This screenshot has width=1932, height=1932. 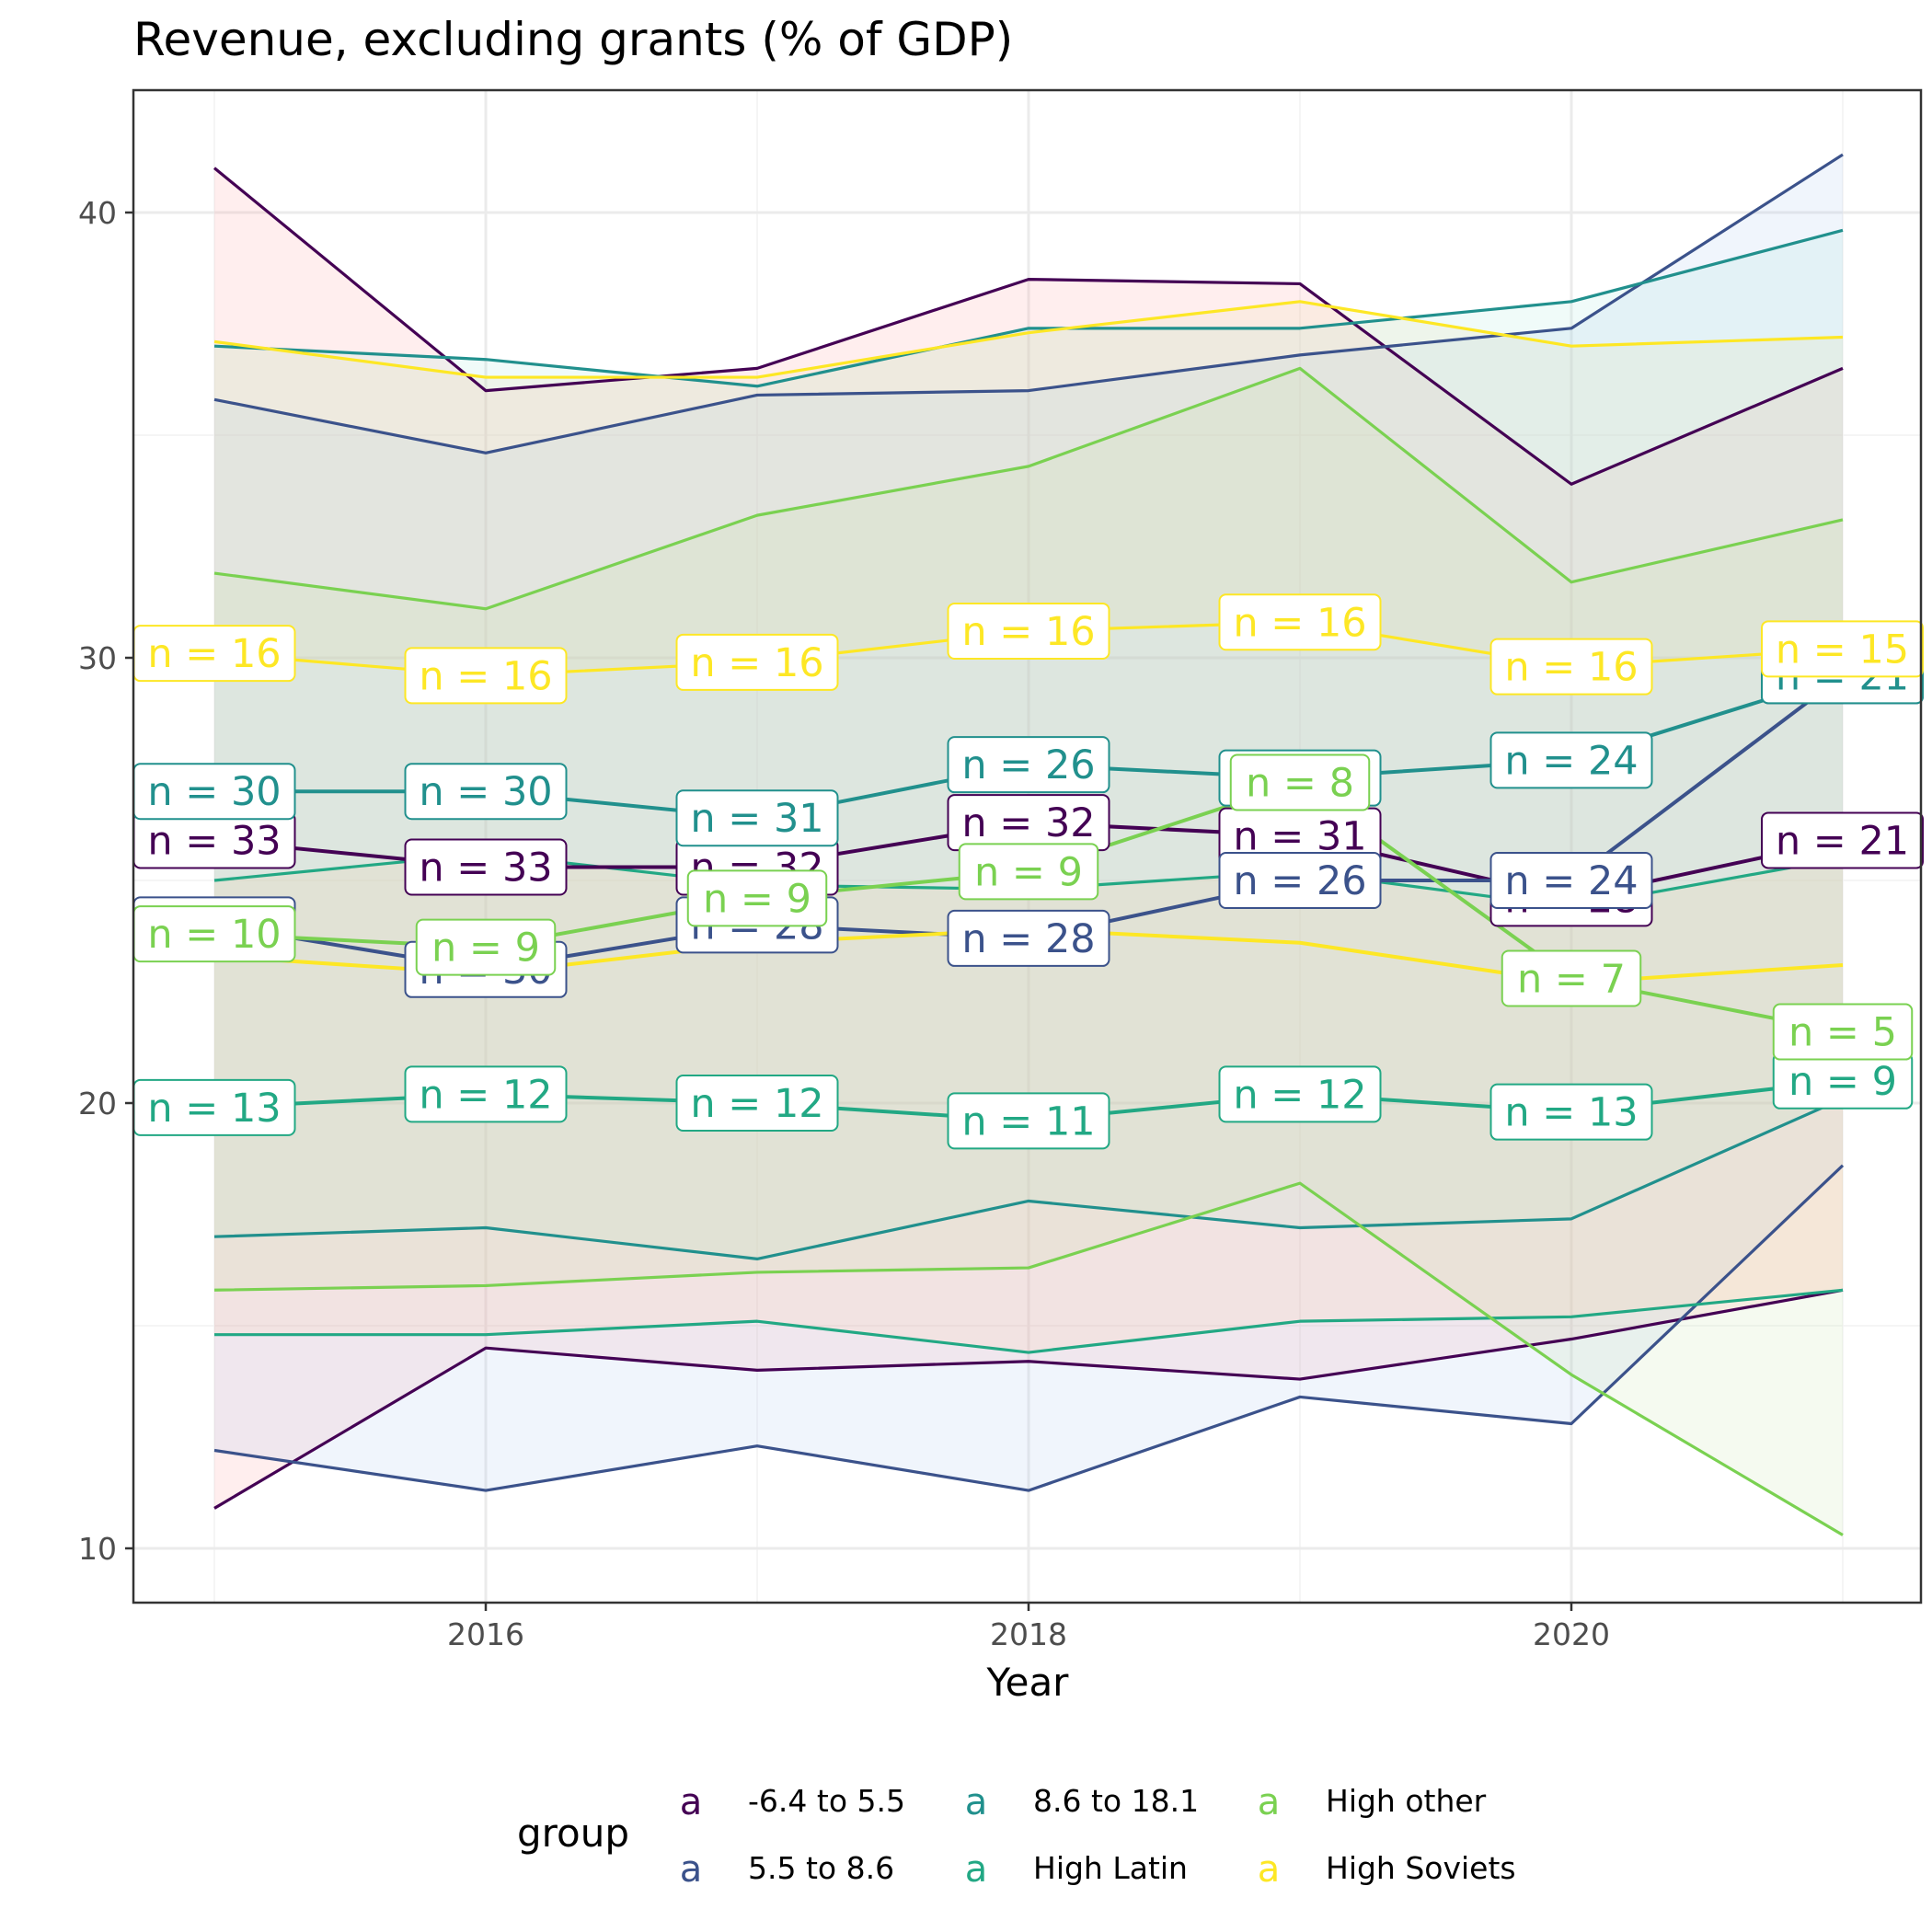 What do you see at coordinates (1028, 1682) in the screenshot?
I see `x-axis-title: Year` at bounding box center [1028, 1682].